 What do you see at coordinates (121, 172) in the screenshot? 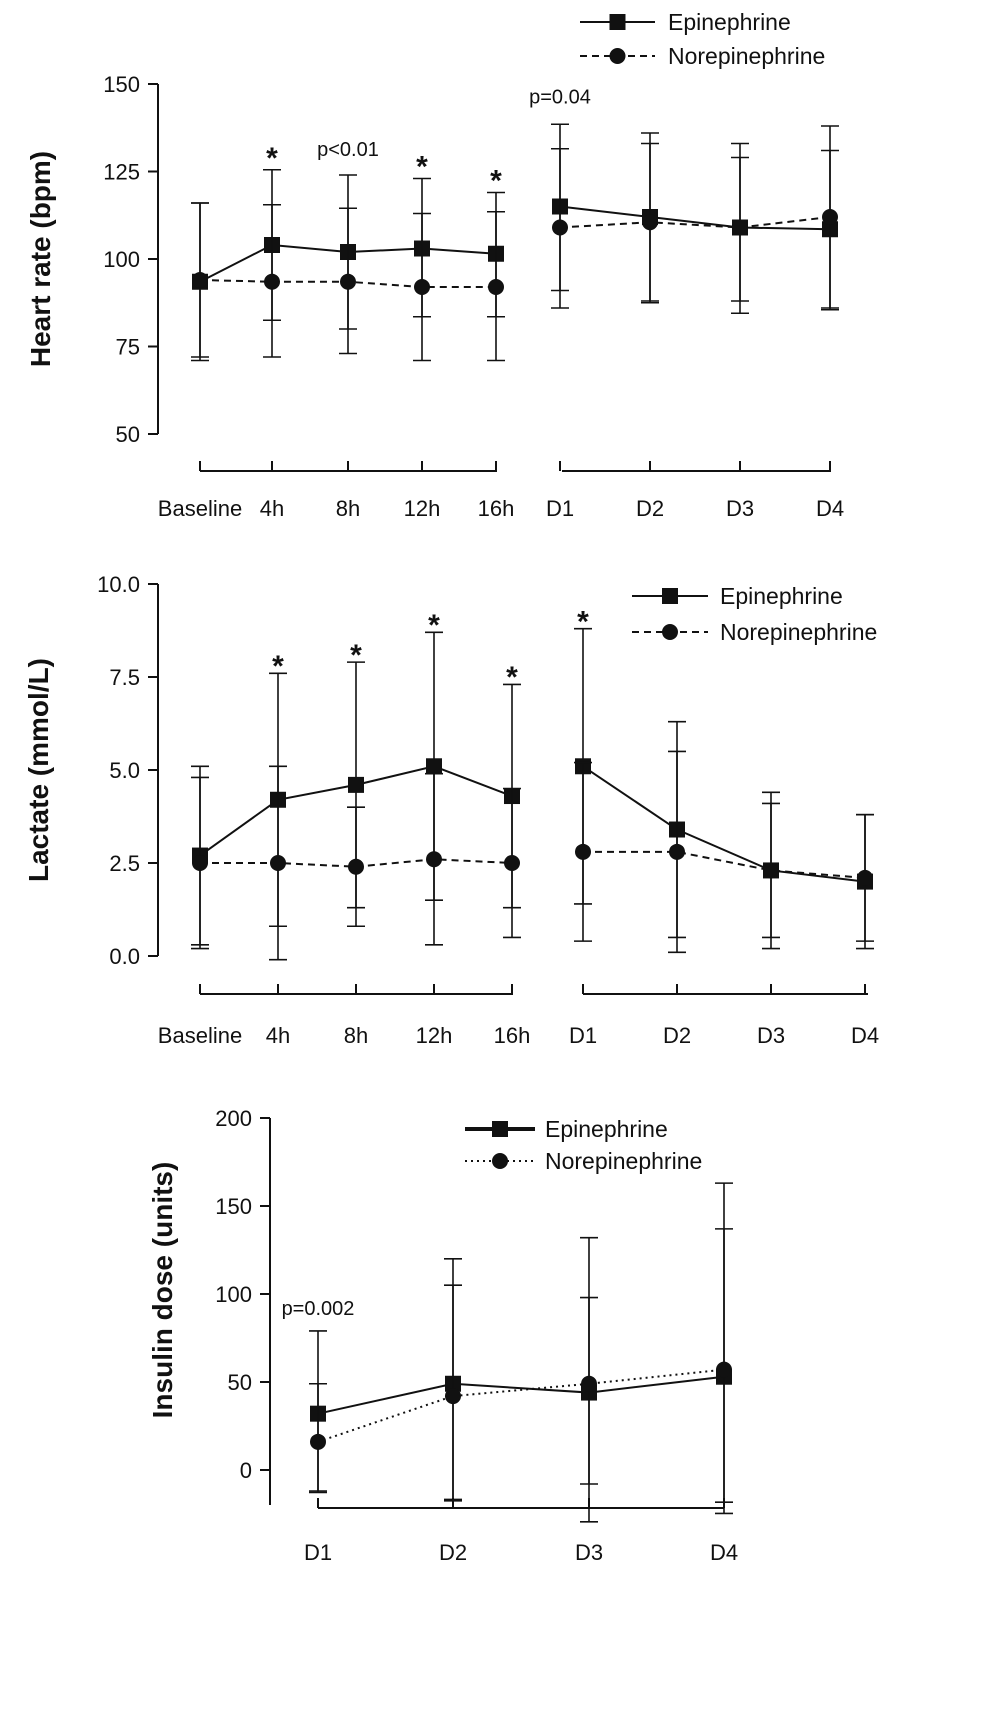
I see `y-tick-label: 125` at bounding box center [121, 172].